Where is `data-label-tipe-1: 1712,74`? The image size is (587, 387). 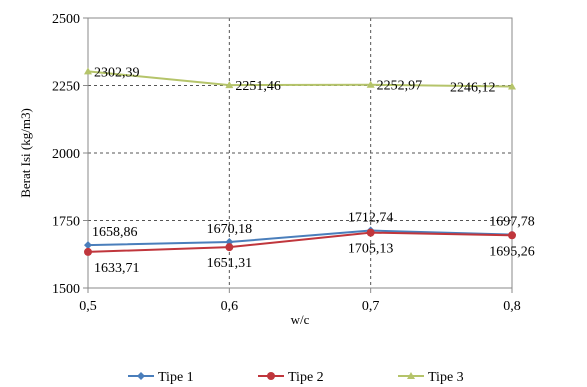
data-label-tipe-1: 1712,74 is located at coordinates (371, 218).